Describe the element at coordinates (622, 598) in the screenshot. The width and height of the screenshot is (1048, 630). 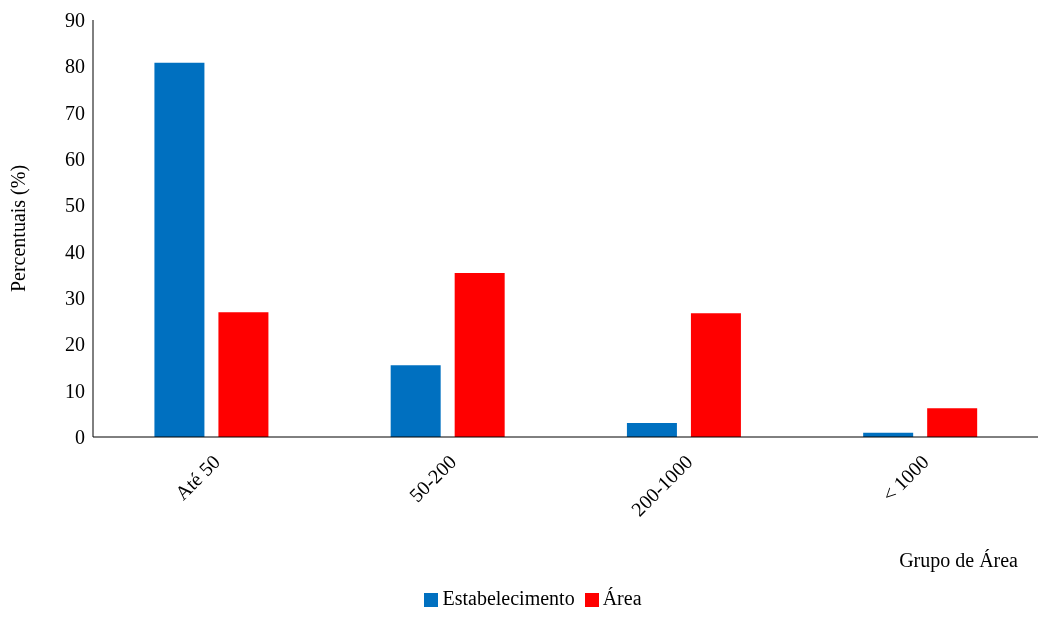
I see `legend-label: Área` at that location.